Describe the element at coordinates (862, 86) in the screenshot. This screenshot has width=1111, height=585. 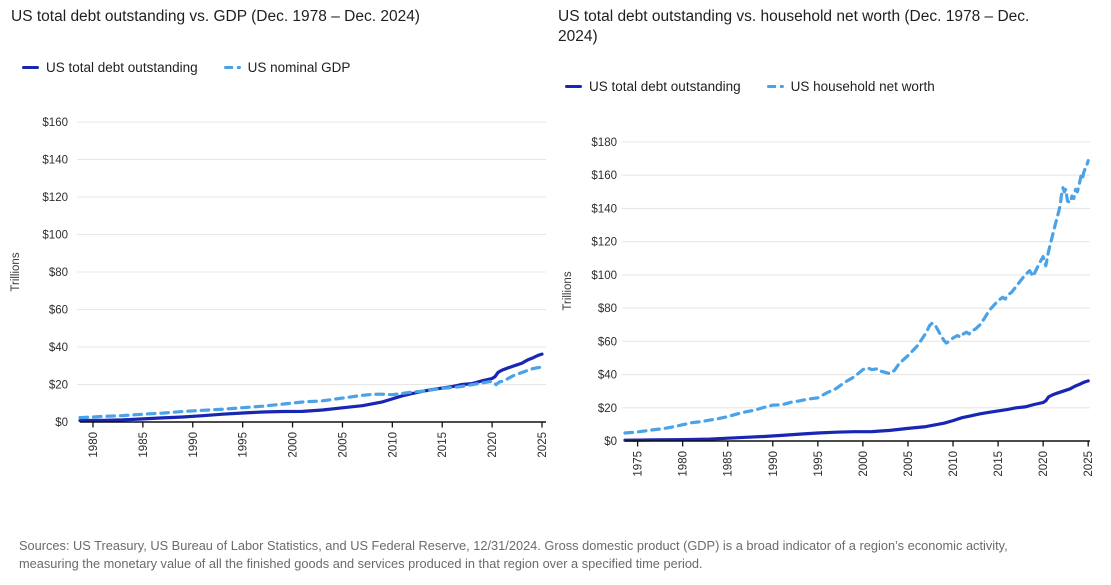
I see `legend-label: US household net worth` at that location.